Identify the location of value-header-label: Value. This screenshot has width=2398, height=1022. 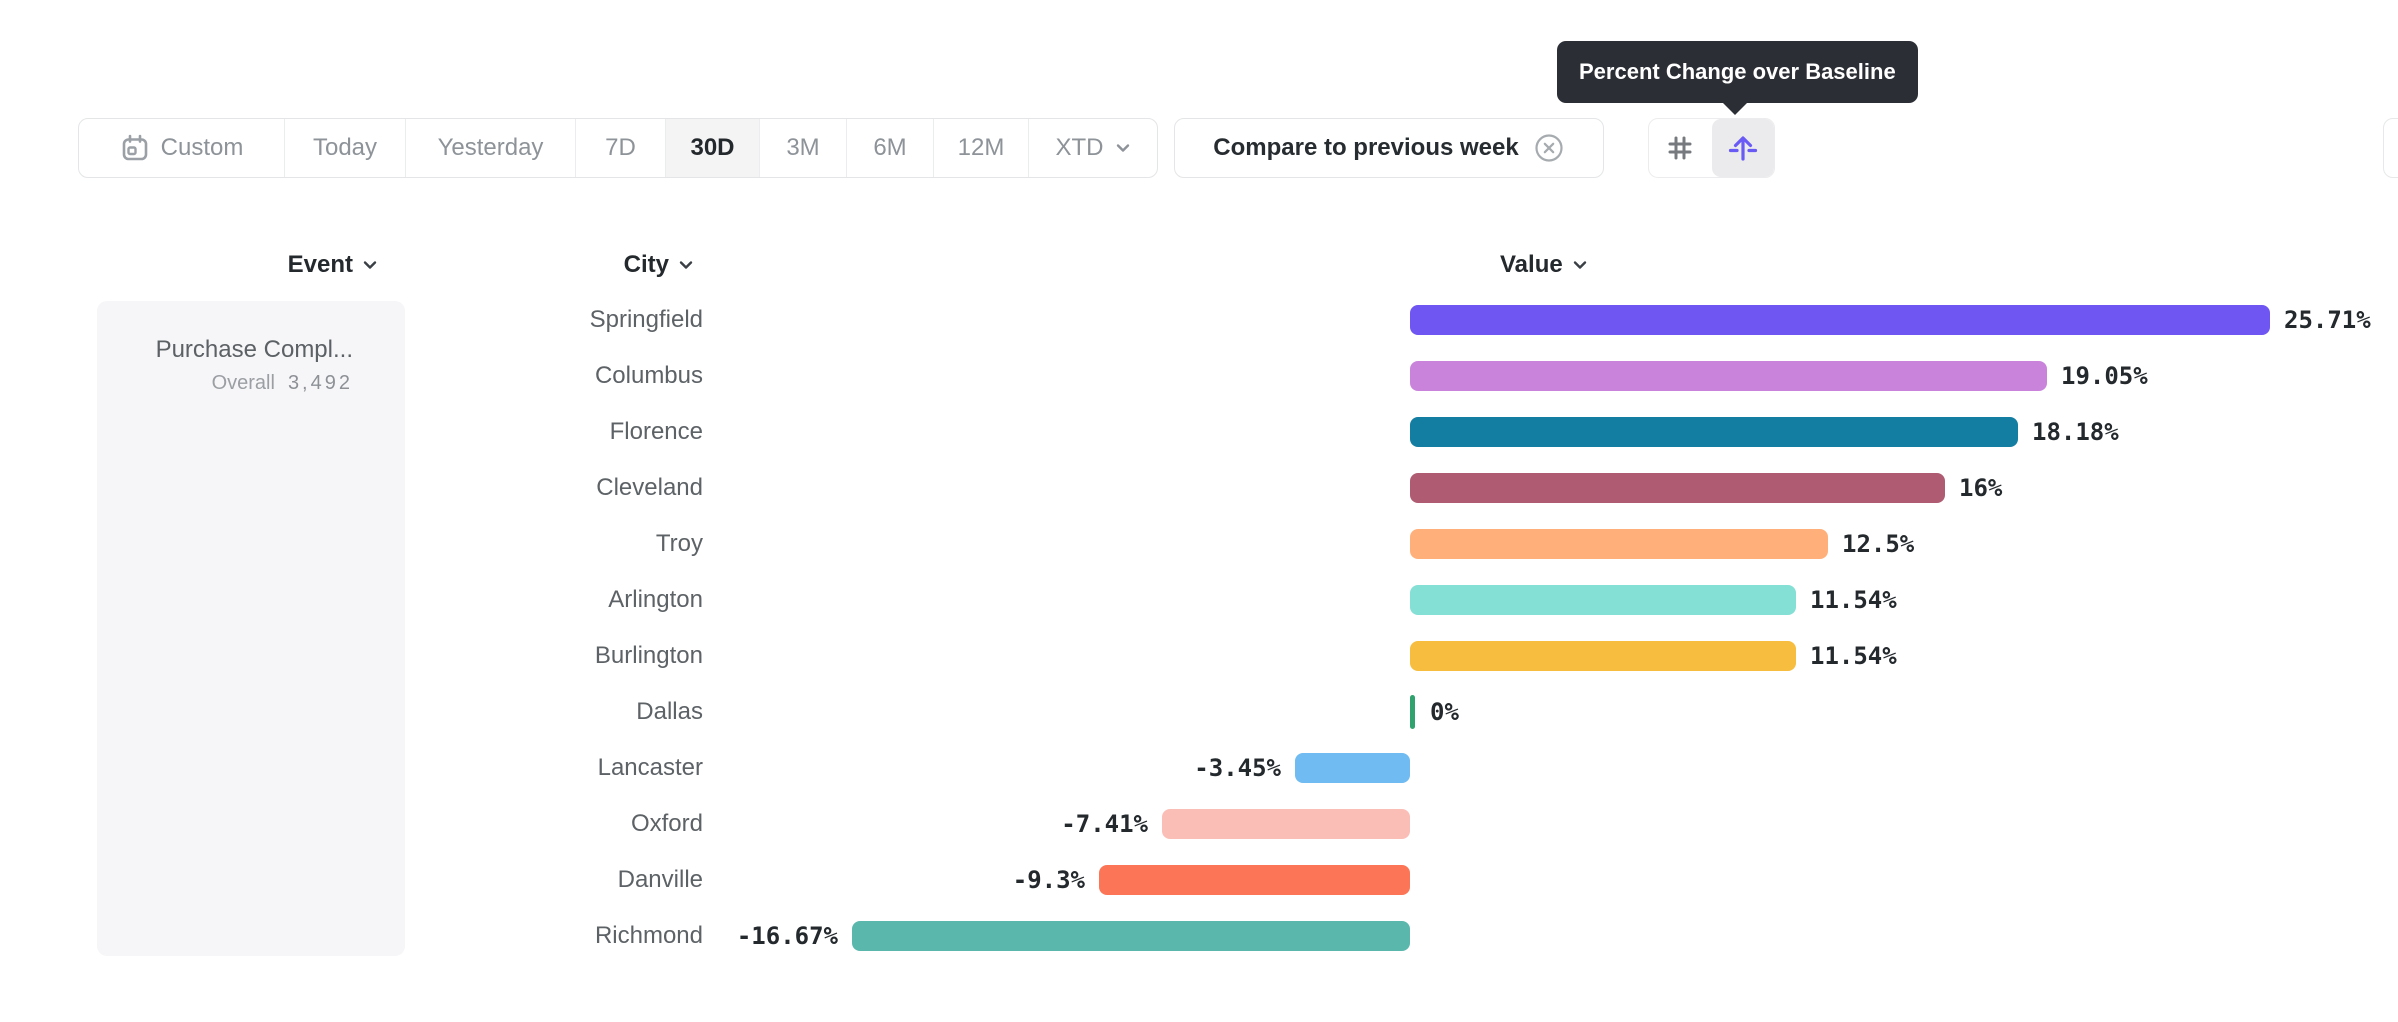
(1531, 264).